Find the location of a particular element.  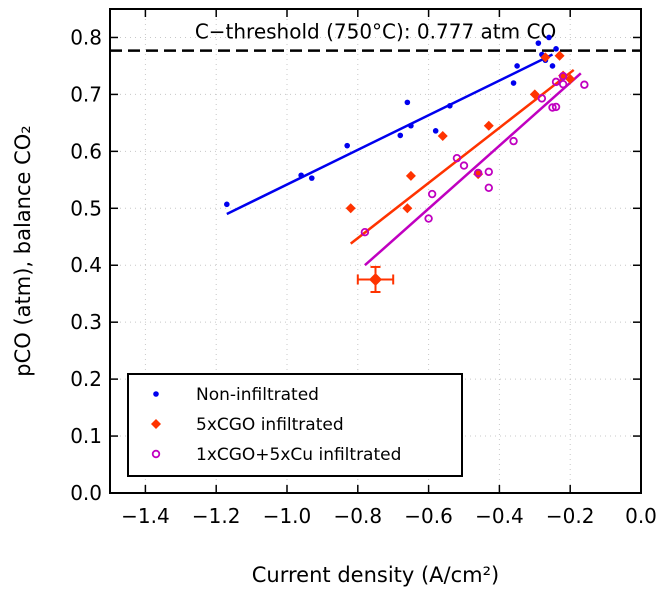

x-axis-title: Current density (A/cm²) is located at coordinates (375, 575).